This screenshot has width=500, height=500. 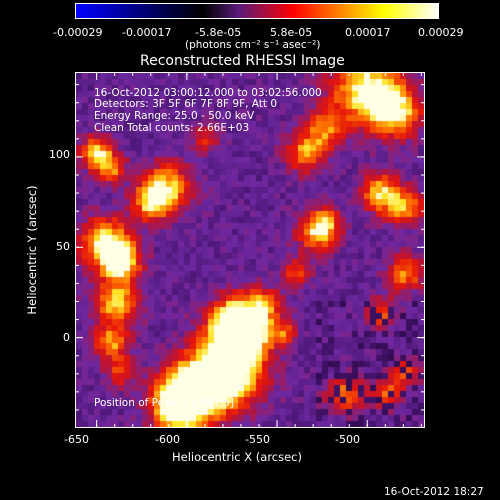 What do you see at coordinates (253, 45) in the screenshot?
I see `colorbar-units: (photons cm⁻² s⁻¹ asec⁻²)` at bounding box center [253, 45].